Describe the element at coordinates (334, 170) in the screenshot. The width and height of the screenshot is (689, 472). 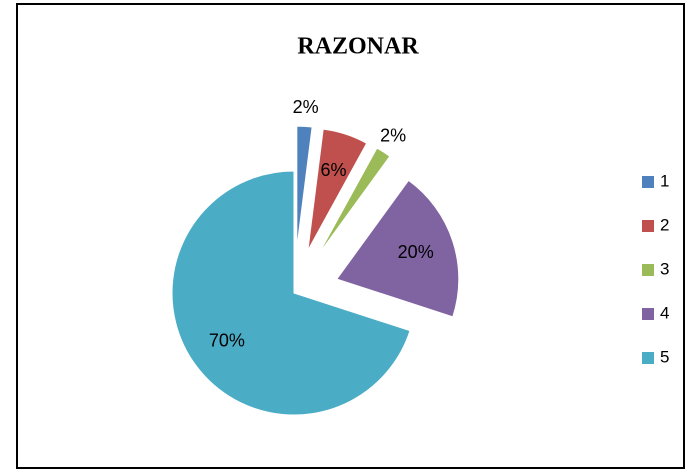
I see `data-label: 6%` at that location.